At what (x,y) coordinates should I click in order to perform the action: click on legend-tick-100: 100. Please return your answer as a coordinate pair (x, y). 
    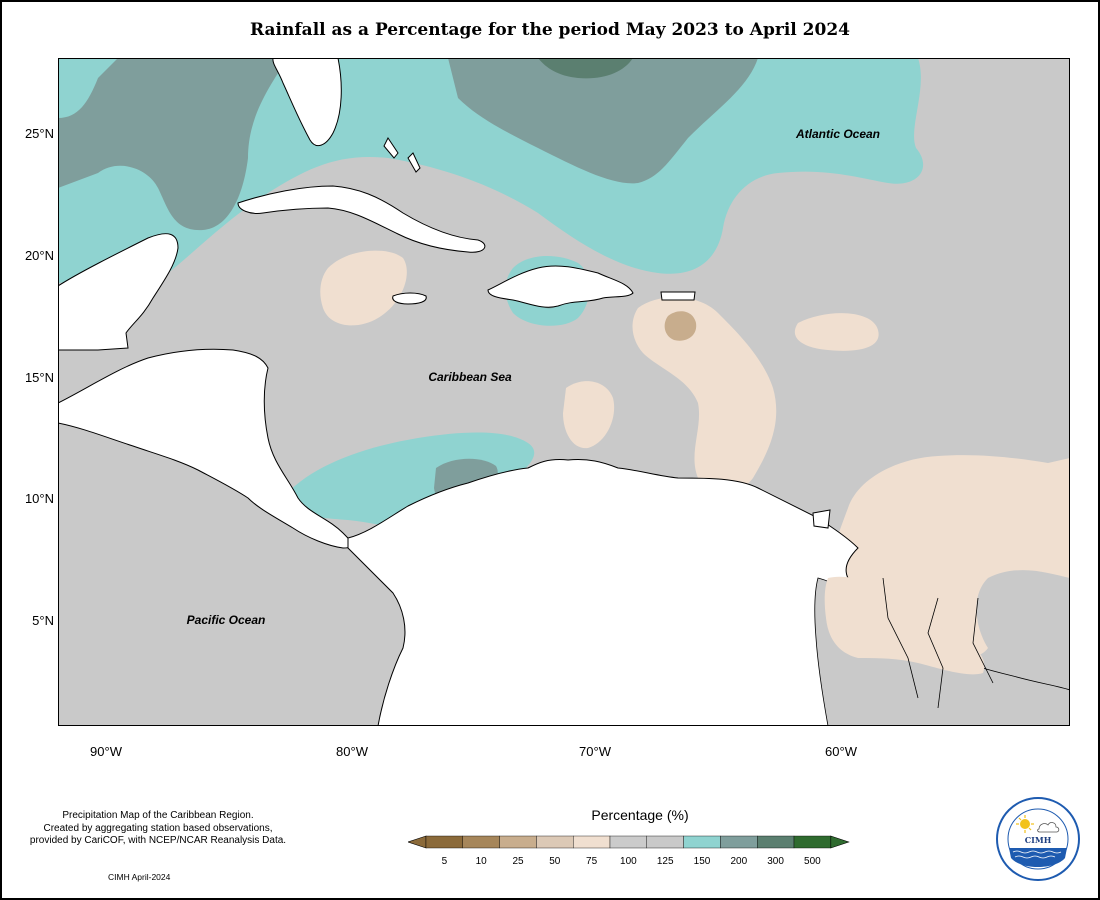
    Looking at the image, I should click on (628, 861).